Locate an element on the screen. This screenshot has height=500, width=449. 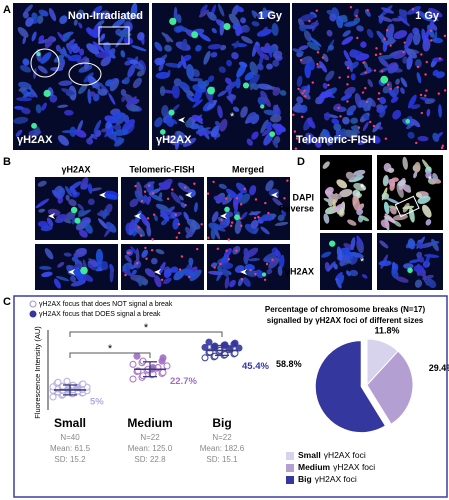
column-header: γH2AX is located at coordinates (75, 169).